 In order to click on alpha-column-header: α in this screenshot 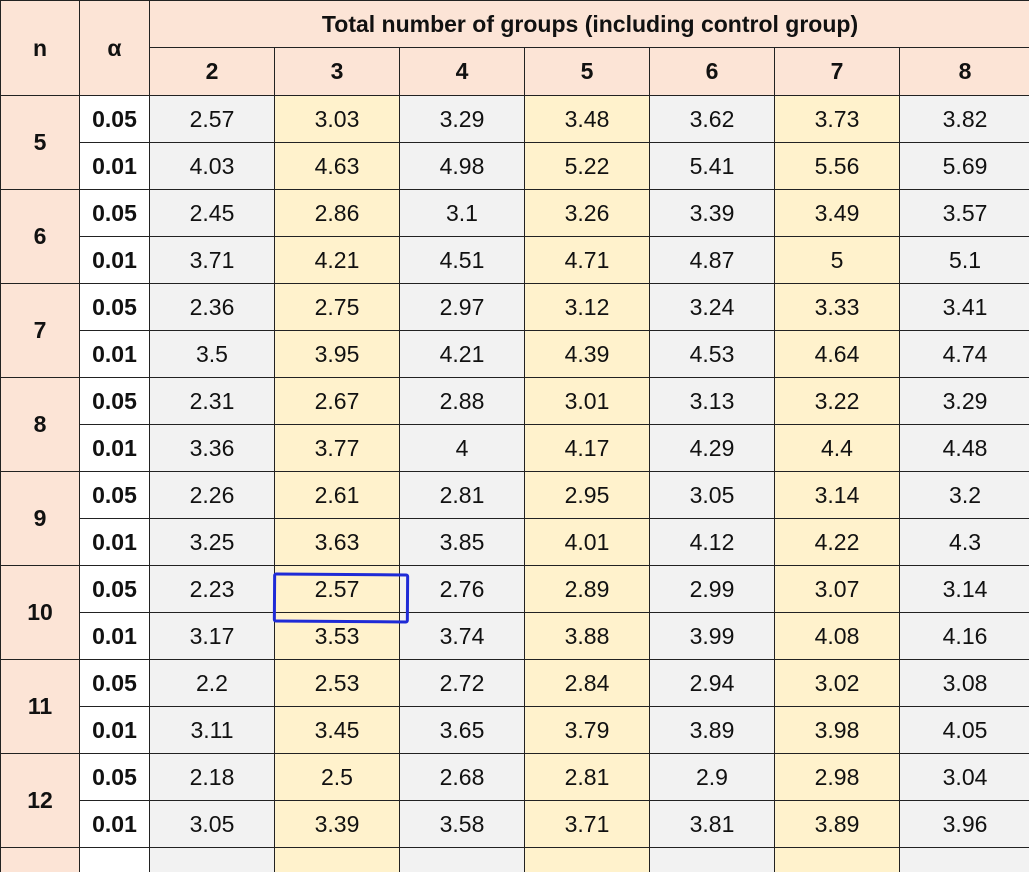, I will do `click(114, 48)`.